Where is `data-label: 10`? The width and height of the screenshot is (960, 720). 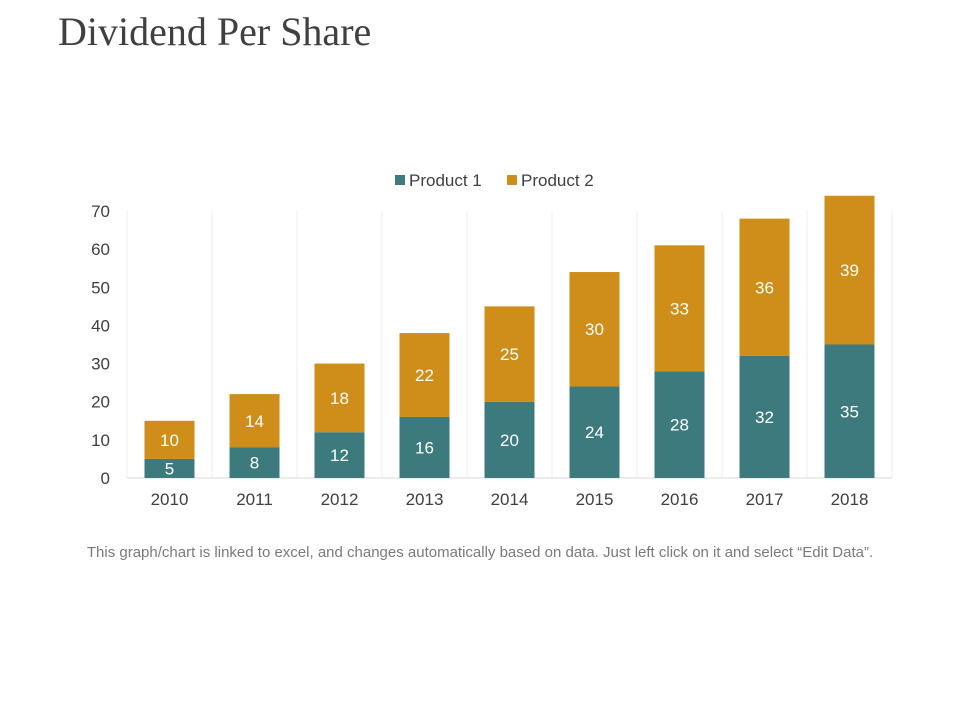
data-label: 10 is located at coordinates (169, 440).